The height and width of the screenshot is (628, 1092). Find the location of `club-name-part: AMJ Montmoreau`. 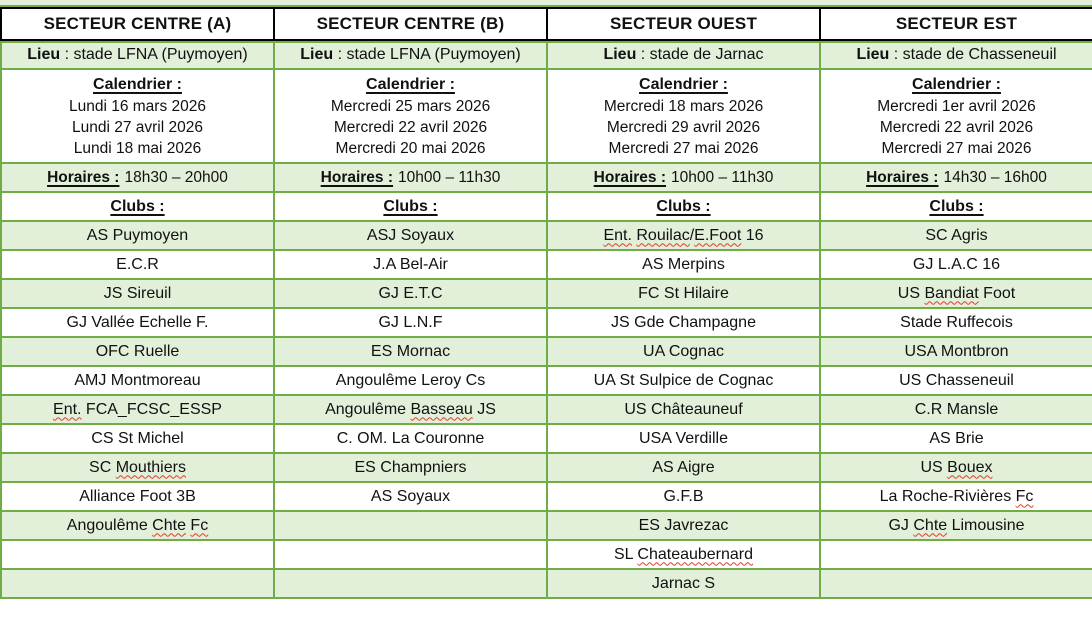

club-name-part: AMJ Montmoreau is located at coordinates (137, 380).